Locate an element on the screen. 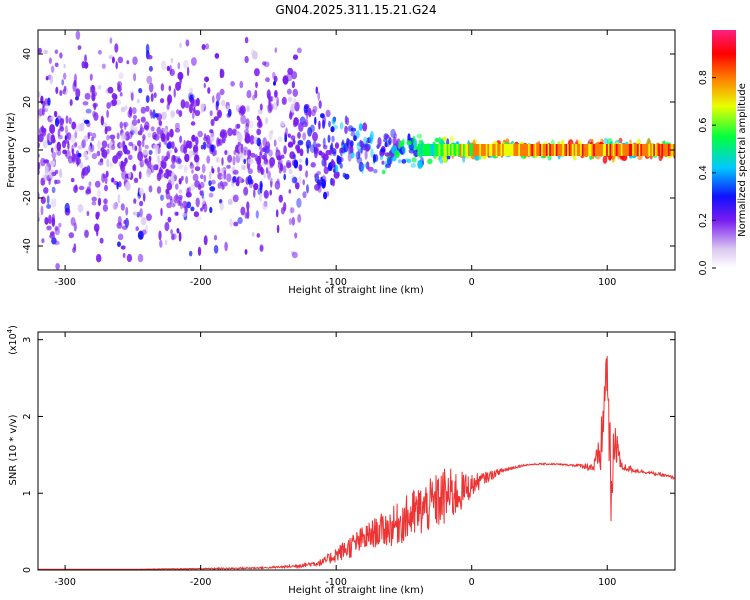 The width and height of the screenshot is (750, 600). snr-x-tick-label: -100 is located at coordinates (336, 582).